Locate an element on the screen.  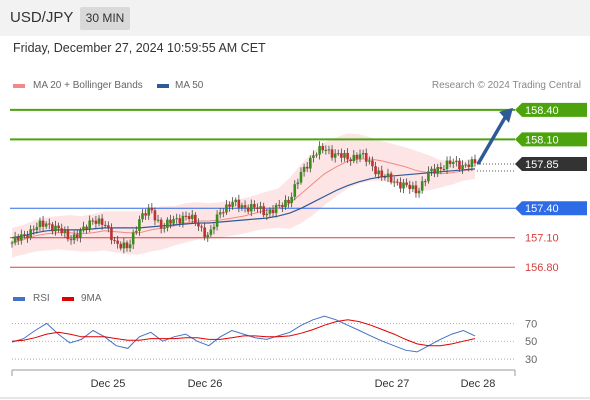
rsi-tick-70: 70 is located at coordinates (531, 324).